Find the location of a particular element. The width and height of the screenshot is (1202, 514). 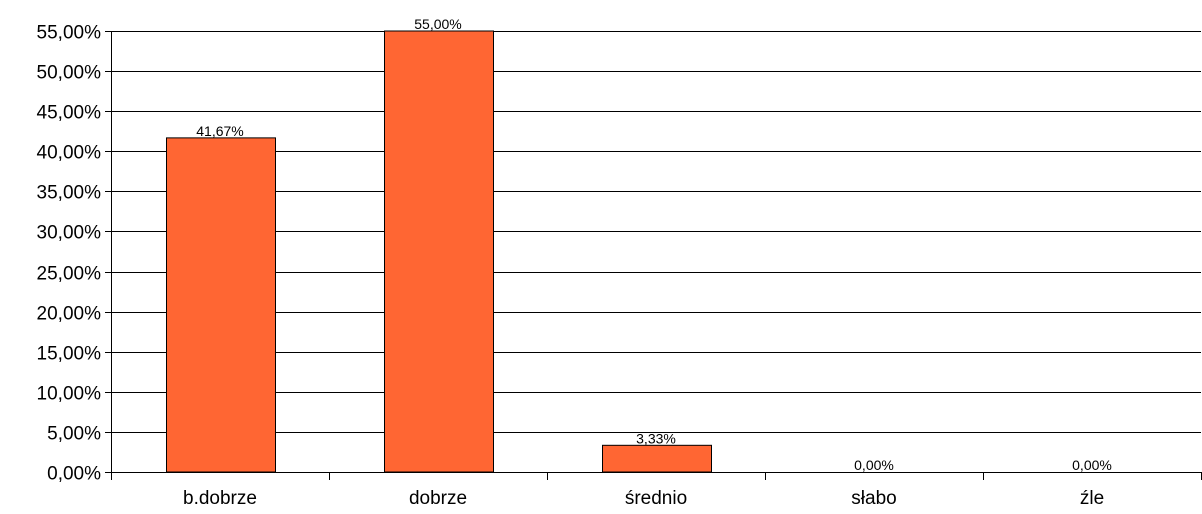

y-tick-label: 10,00% is located at coordinates (69, 394).